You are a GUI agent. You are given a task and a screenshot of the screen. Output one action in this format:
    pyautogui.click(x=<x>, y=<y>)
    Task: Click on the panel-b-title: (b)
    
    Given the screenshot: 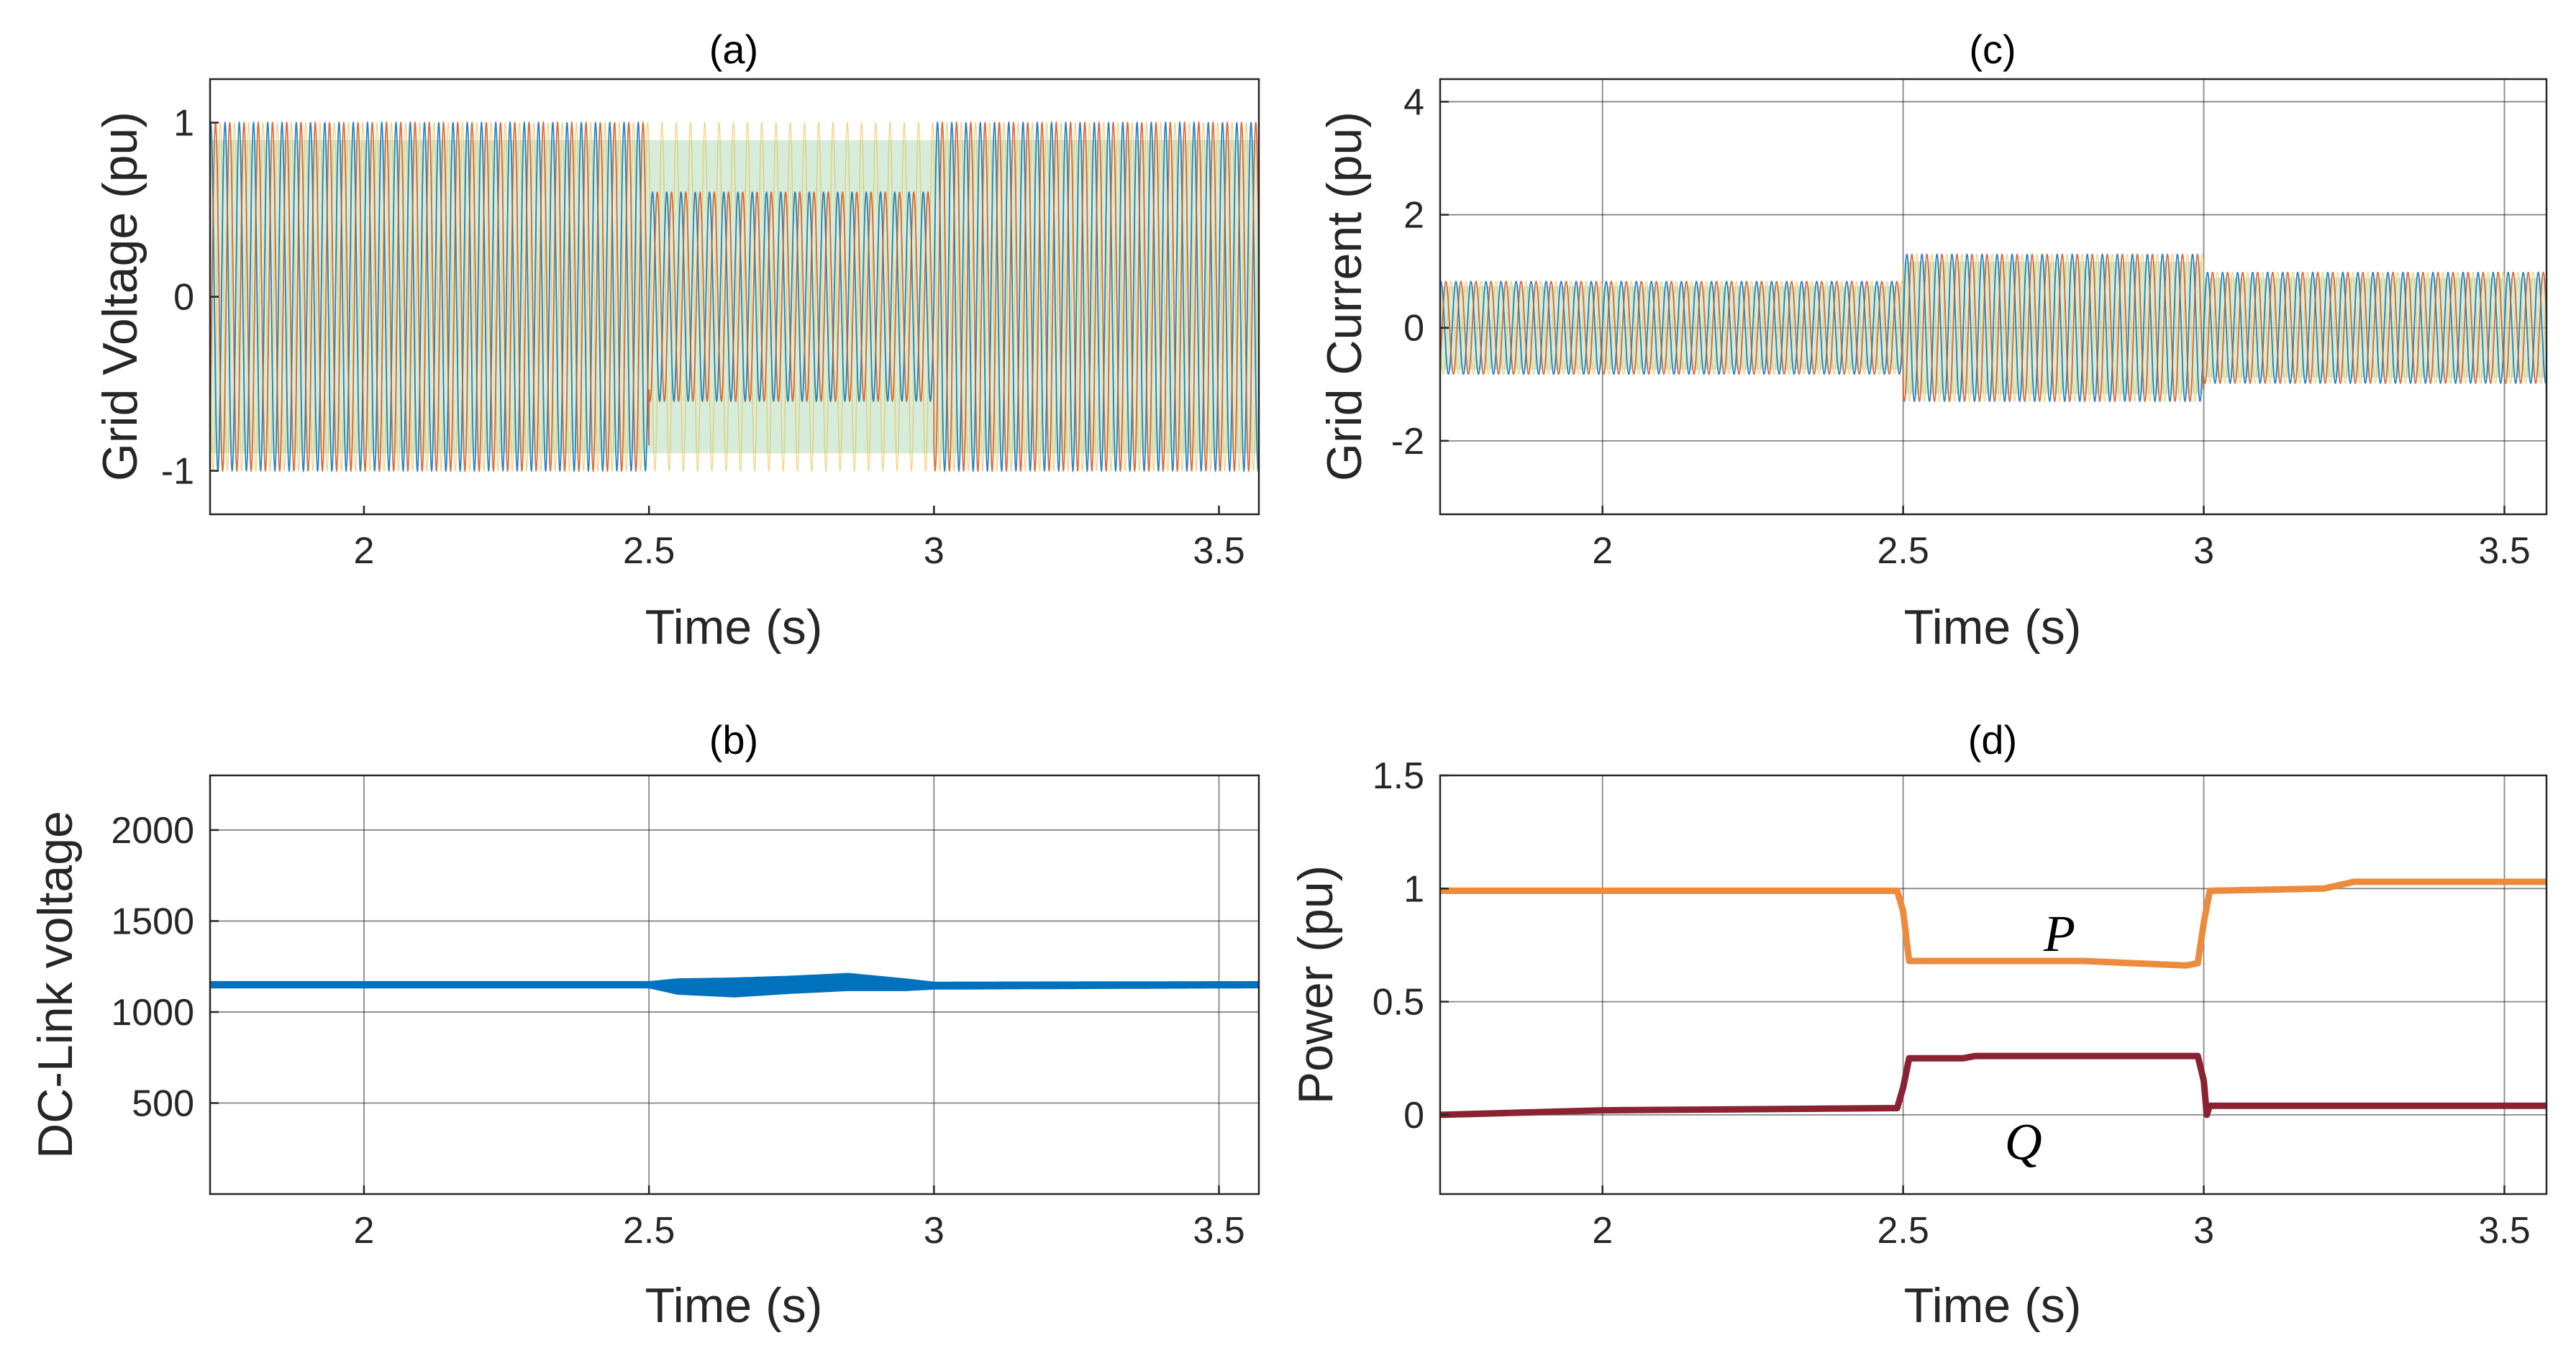 What is the action you would take?
    pyautogui.click(x=733, y=739)
    